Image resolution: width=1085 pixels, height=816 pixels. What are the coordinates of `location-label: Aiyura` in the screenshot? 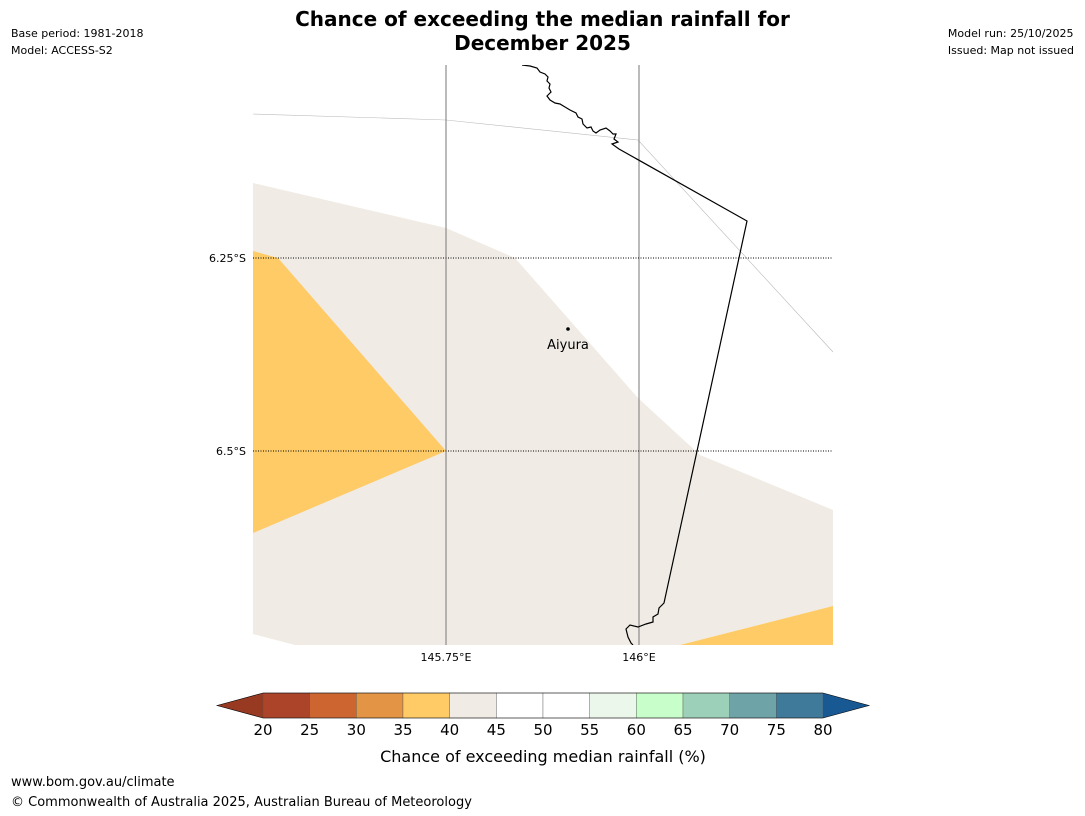 It's located at (568, 345).